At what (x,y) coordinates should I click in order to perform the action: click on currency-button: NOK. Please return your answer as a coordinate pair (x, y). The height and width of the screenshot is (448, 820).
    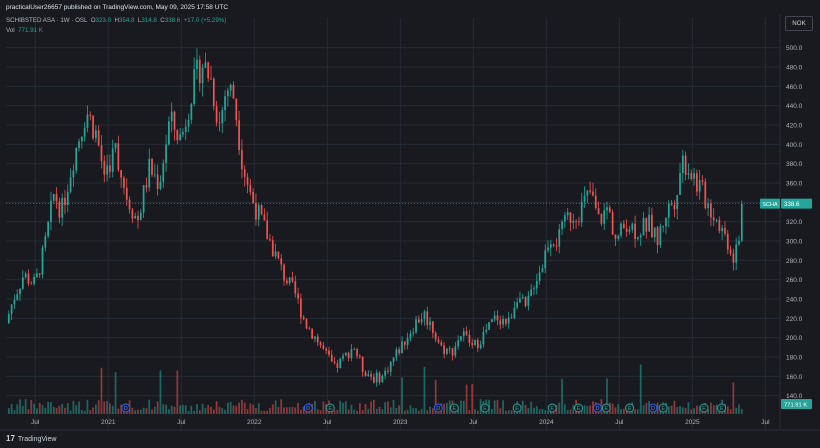
    Looking at the image, I should click on (799, 23).